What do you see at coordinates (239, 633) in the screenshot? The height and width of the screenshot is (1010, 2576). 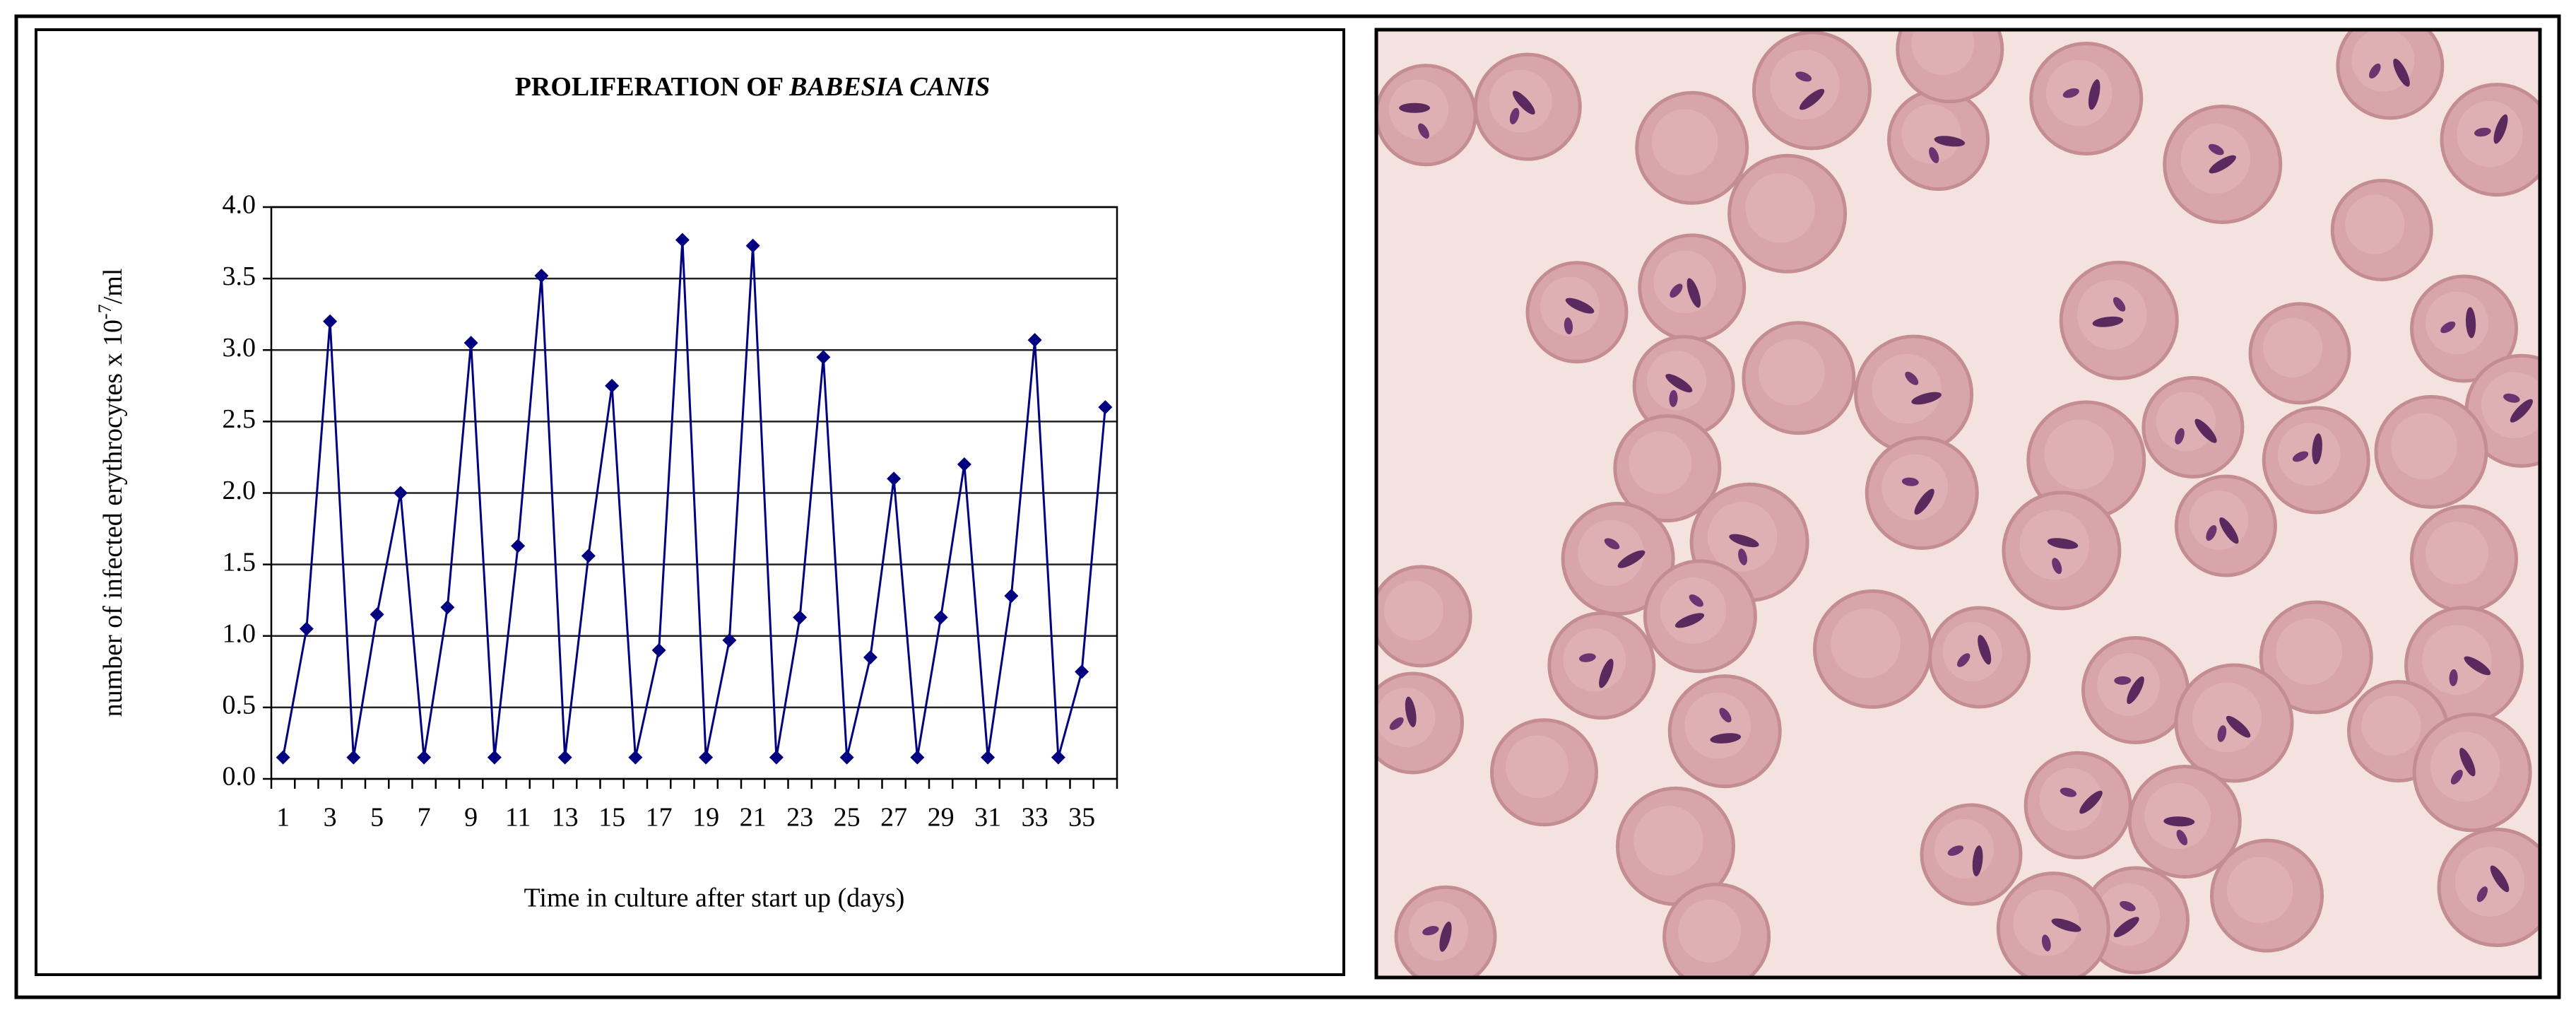 I see `y-tick-label: 1.0` at bounding box center [239, 633].